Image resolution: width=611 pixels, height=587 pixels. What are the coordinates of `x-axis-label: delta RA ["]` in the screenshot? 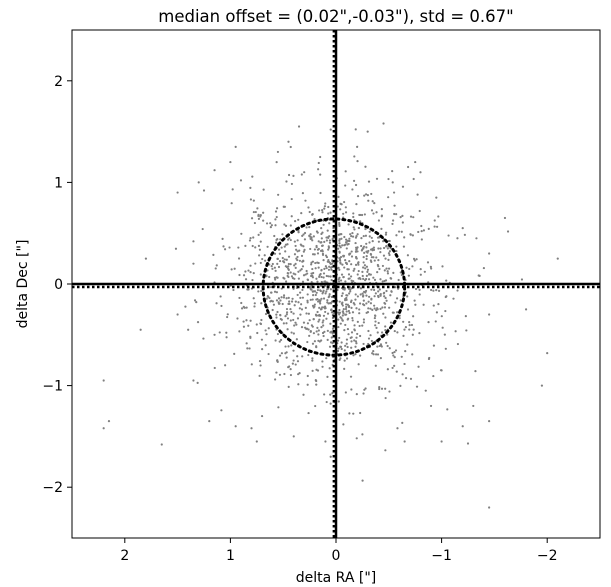 It's located at (336, 578).